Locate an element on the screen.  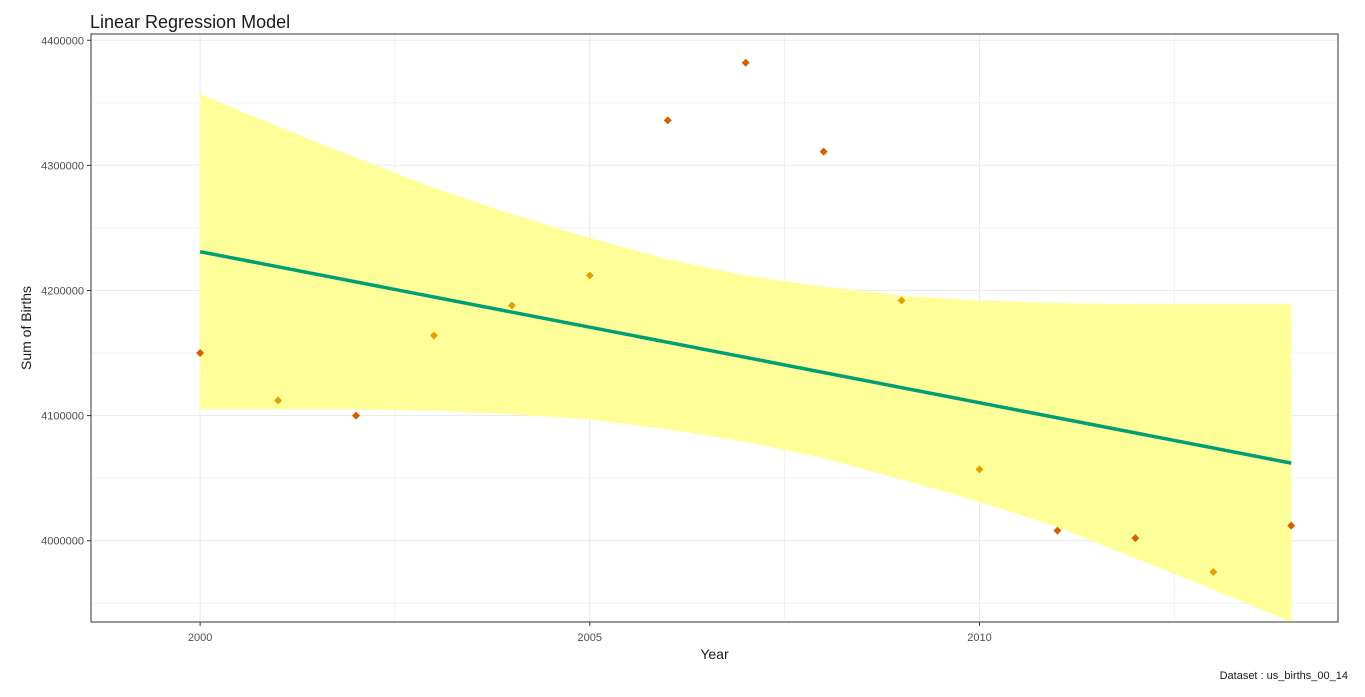
y-tick-label: 4200000 is located at coordinates (62, 291).